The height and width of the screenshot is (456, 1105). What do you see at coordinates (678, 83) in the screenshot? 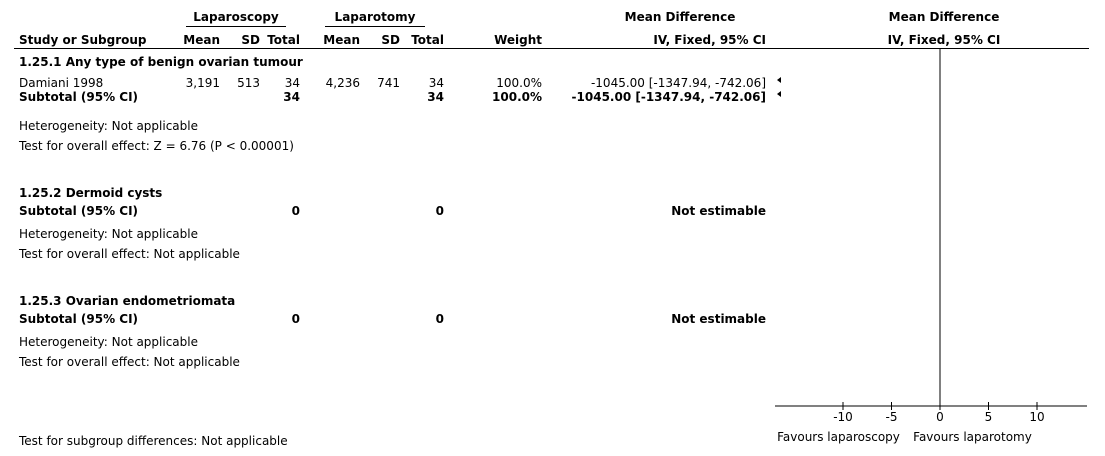
I see `study-ci: -1045.00 [-1347.94, -742.06]` at bounding box center [678, 83].